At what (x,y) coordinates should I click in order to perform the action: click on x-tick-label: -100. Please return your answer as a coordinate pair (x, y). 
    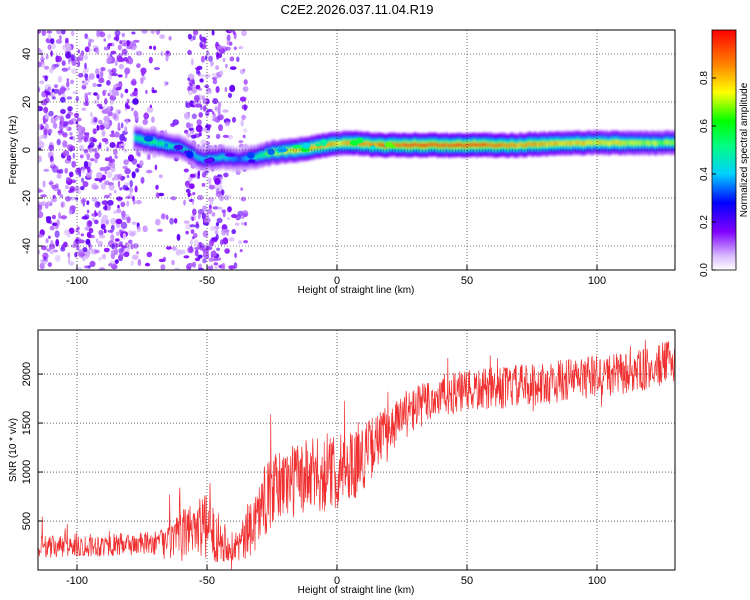
    Looking at the image, I should click on (77, 281).